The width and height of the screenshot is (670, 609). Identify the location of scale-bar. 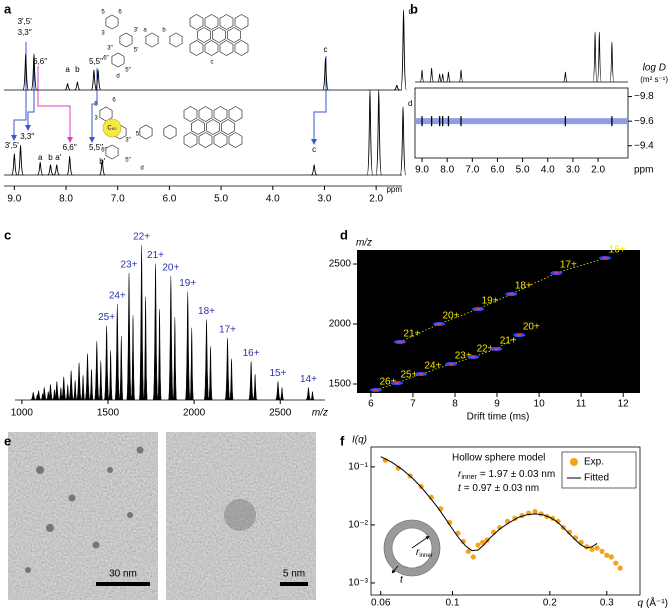
(294, 584).